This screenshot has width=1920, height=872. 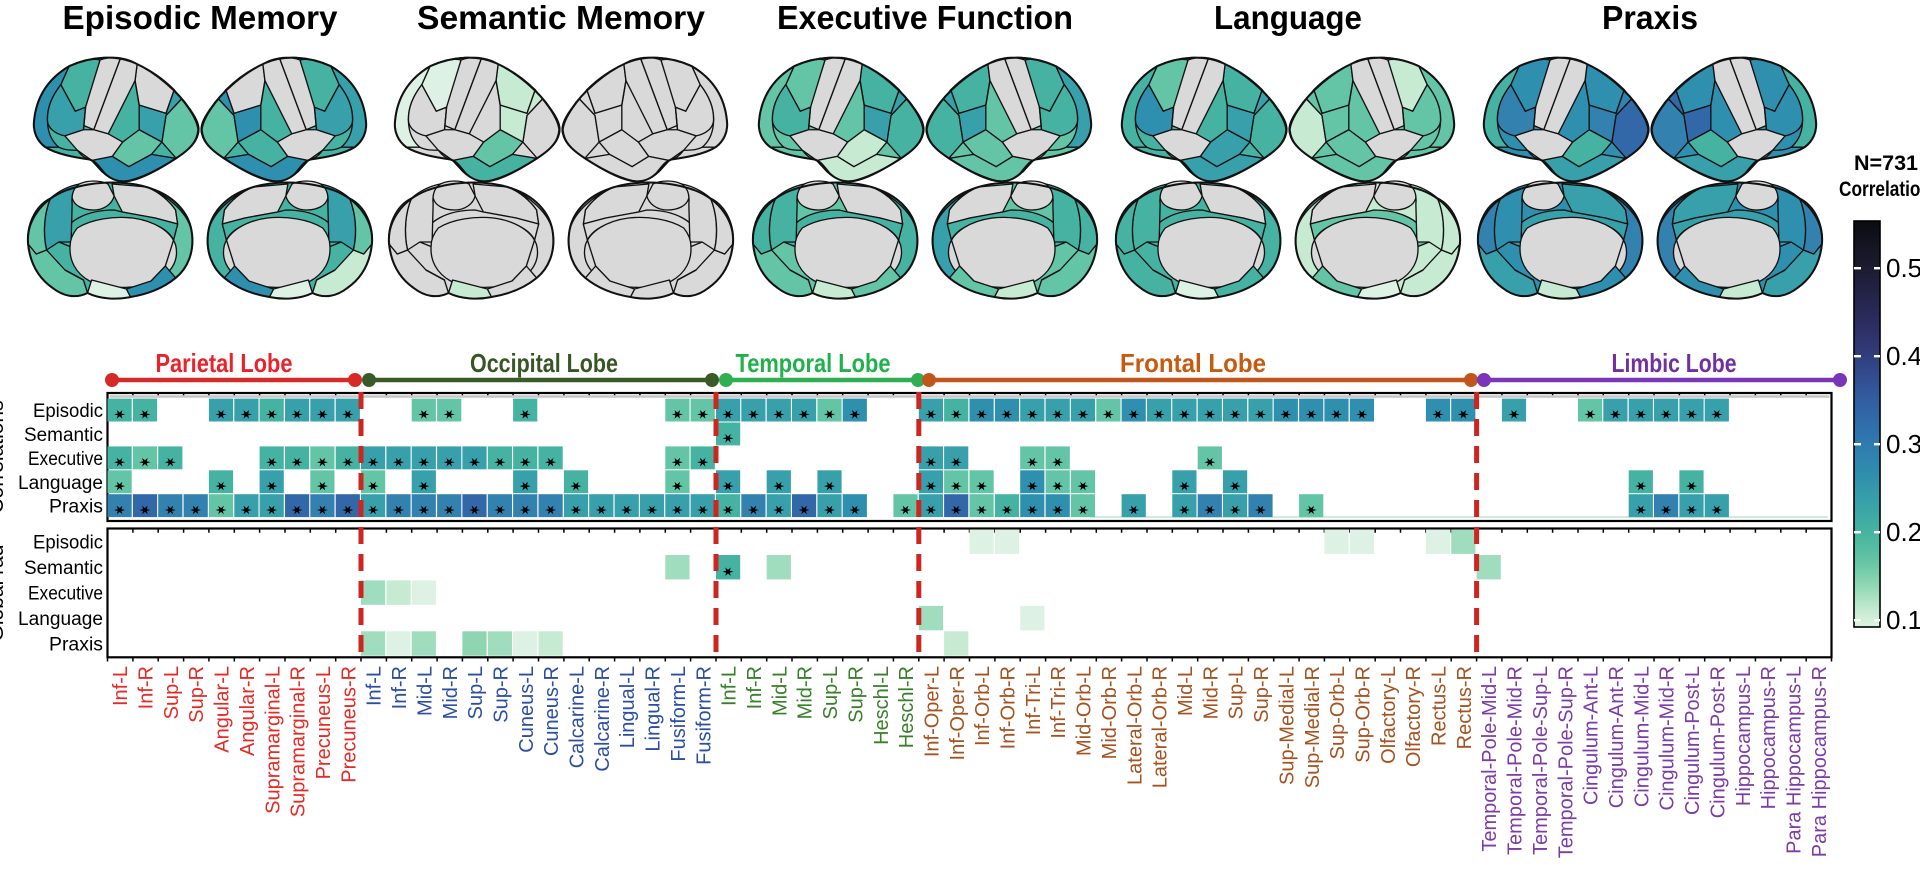 I want to click on svg-text: Sup-Orb-L, so click(x=1338, y=712).